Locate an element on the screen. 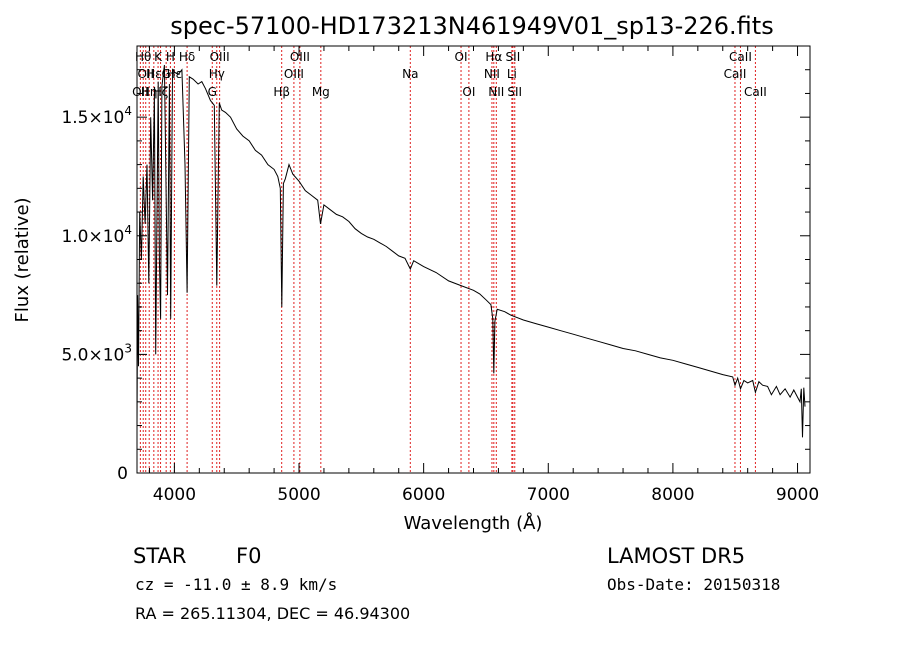  x-tick-label: 6000 is located at coordinates (423, 495).